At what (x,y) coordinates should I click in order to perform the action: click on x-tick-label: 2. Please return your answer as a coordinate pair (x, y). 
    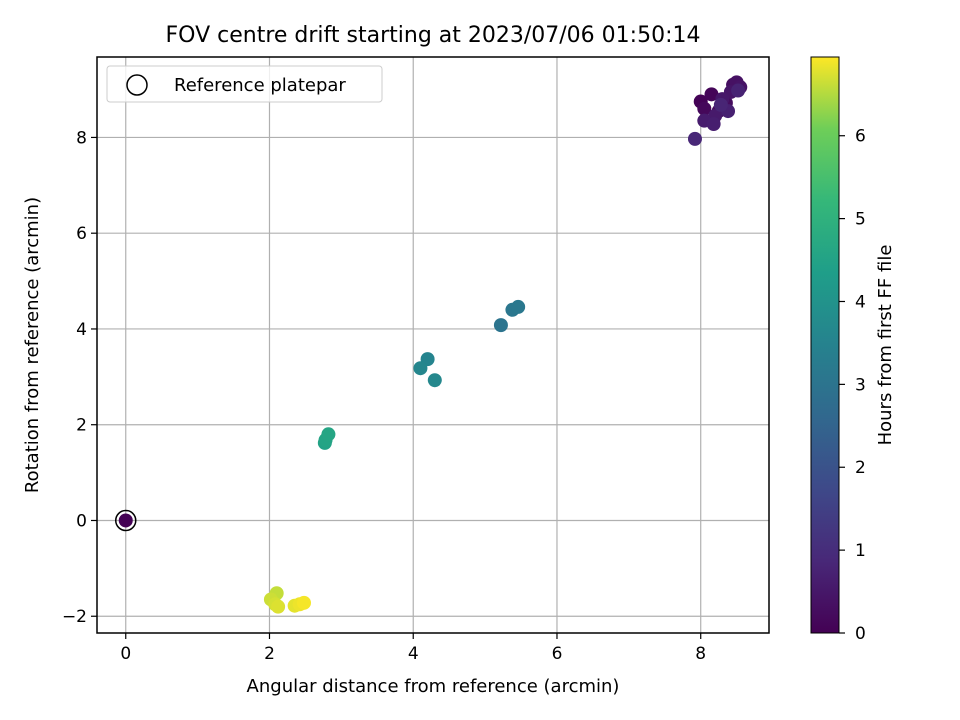
    Looking at the image, I should click on (269, 654).